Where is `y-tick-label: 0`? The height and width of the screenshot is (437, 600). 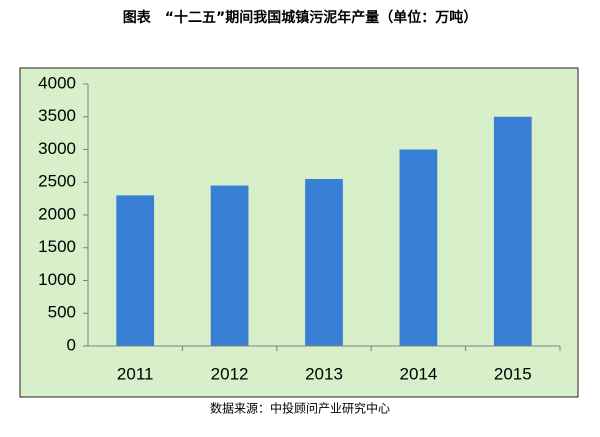 y-tick-label: 0 is located at coordinates (71, 344).